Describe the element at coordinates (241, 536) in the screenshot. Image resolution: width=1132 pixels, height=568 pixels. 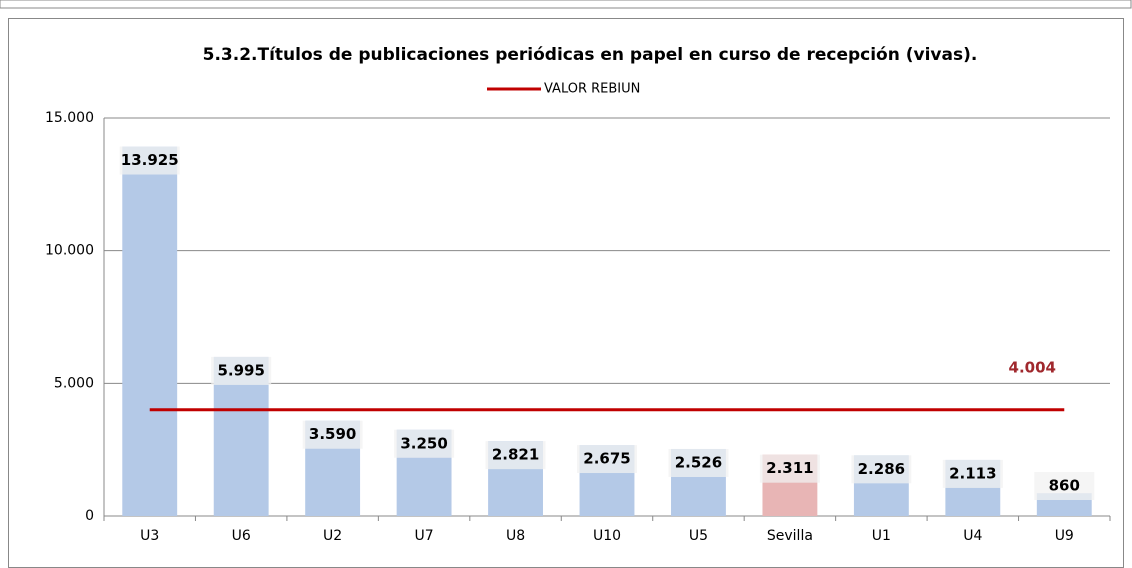
I see `x-tick-label: U6` at that location.